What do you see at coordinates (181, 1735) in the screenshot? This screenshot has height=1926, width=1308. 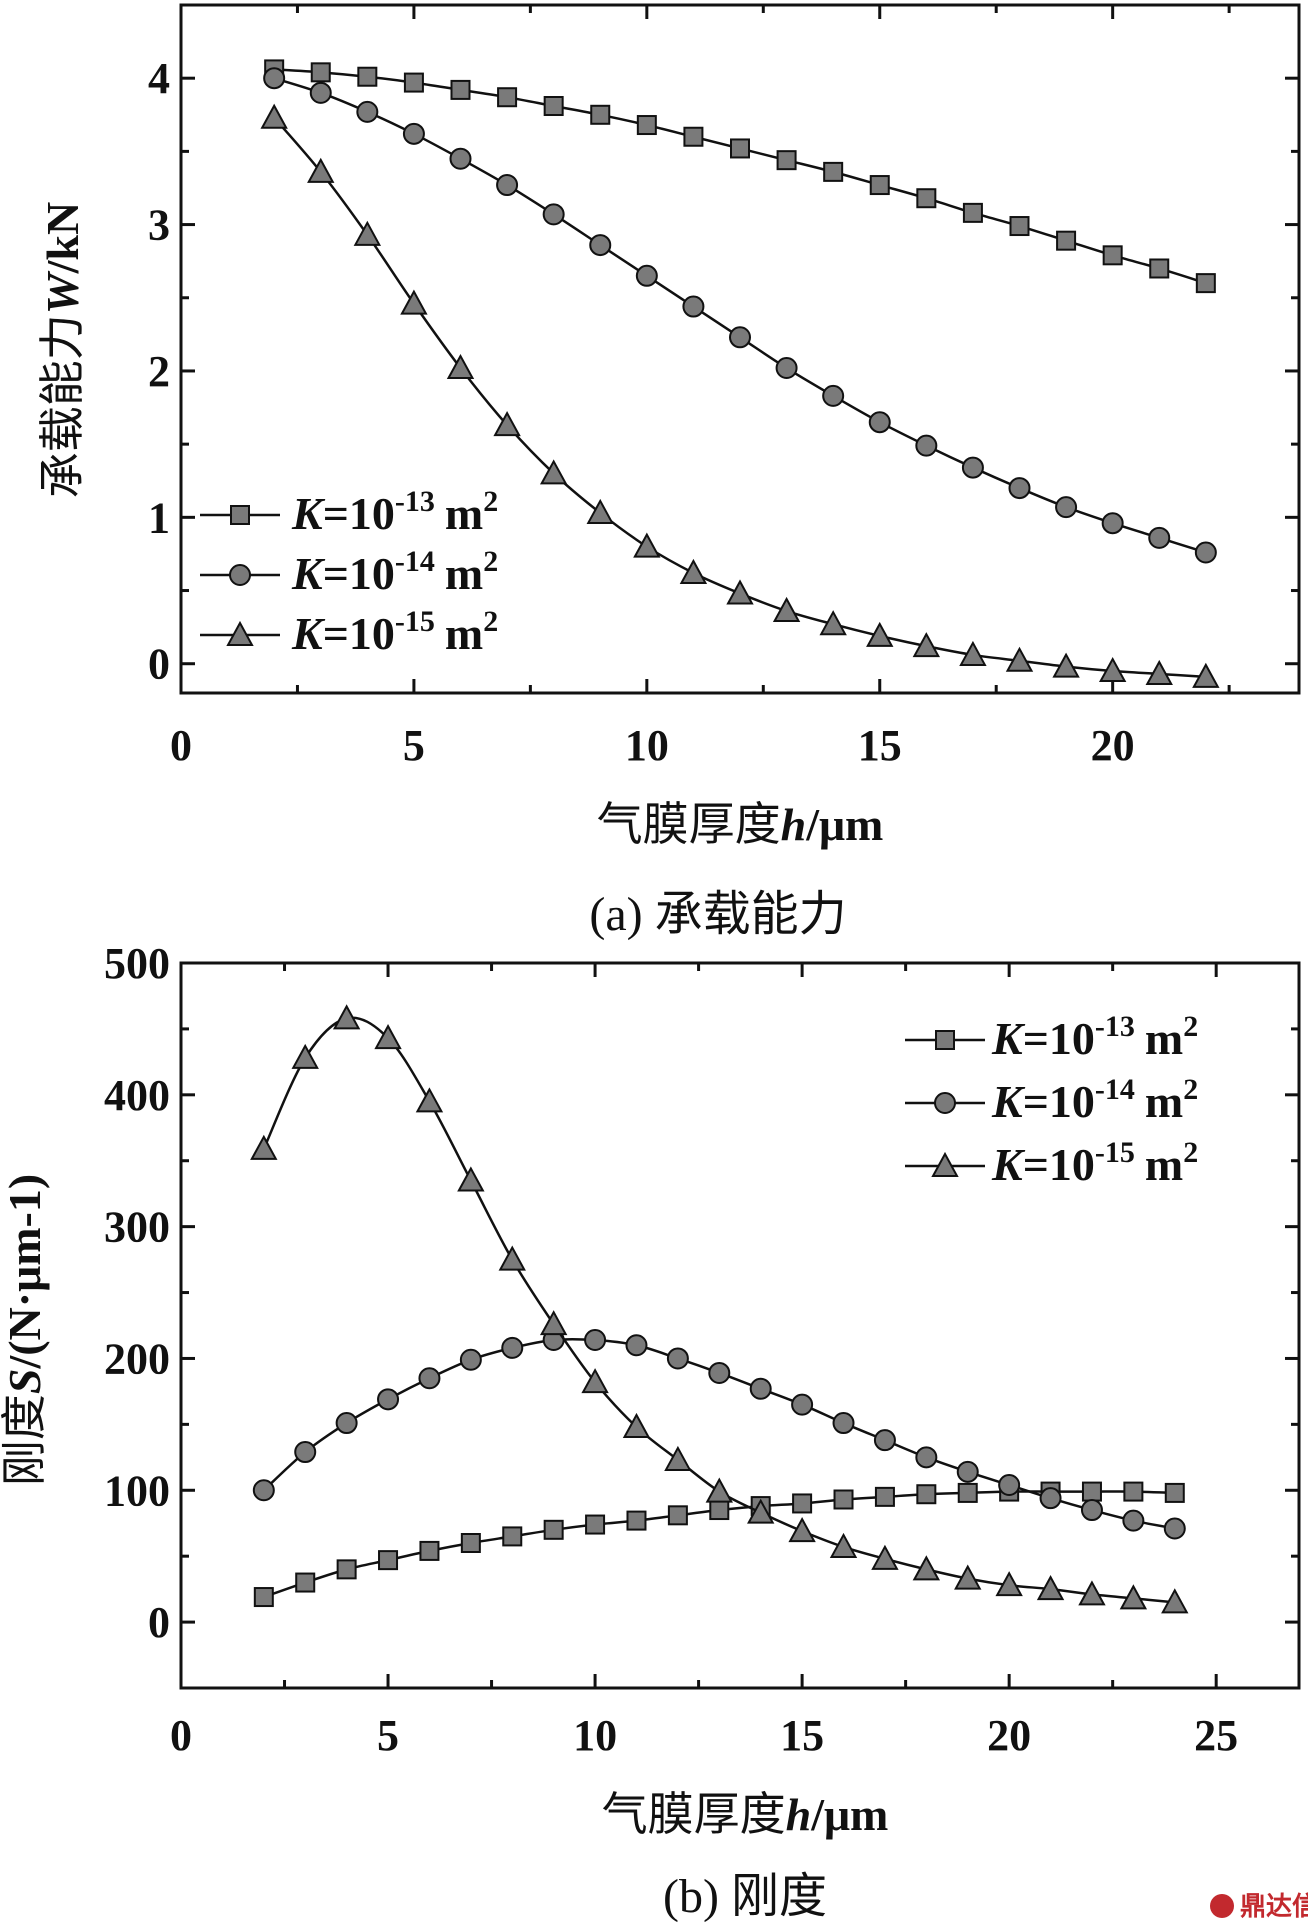 I see `x-tick-label: 0` at bounding box center [181, 1735].